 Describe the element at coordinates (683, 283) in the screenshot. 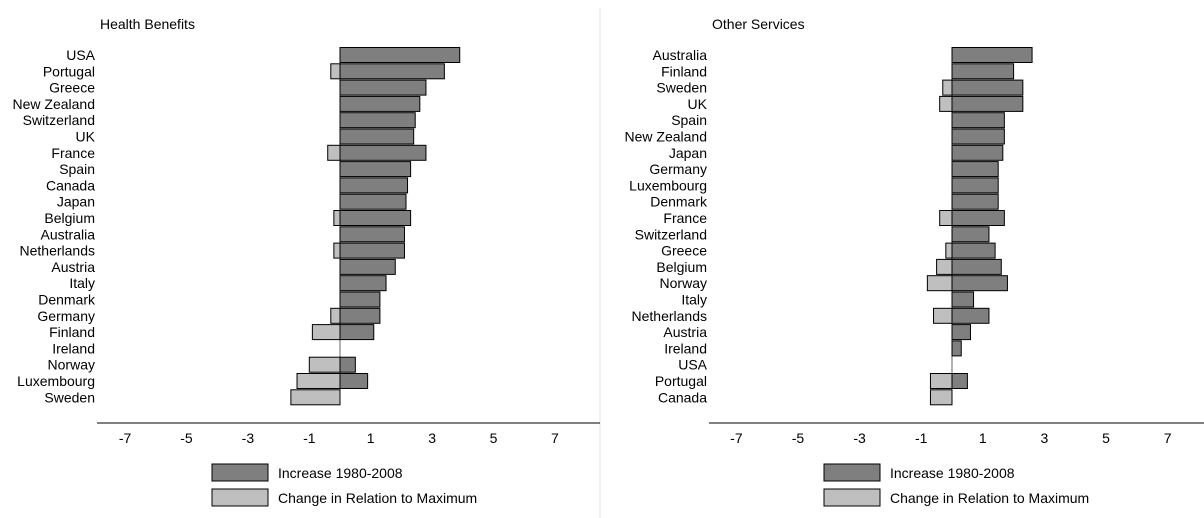

I see `category-label: Norway` at that location.